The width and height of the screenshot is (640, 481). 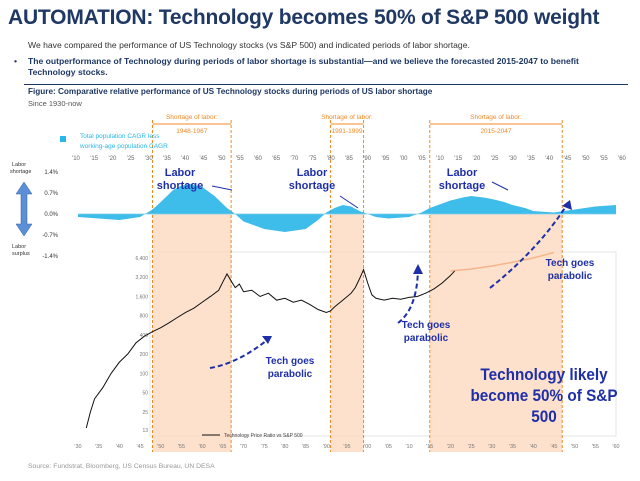 What do you see at coordinates (145, 413) in the screenshot?
I see `price-y-tick: 25` at bounding box center [145, 413].